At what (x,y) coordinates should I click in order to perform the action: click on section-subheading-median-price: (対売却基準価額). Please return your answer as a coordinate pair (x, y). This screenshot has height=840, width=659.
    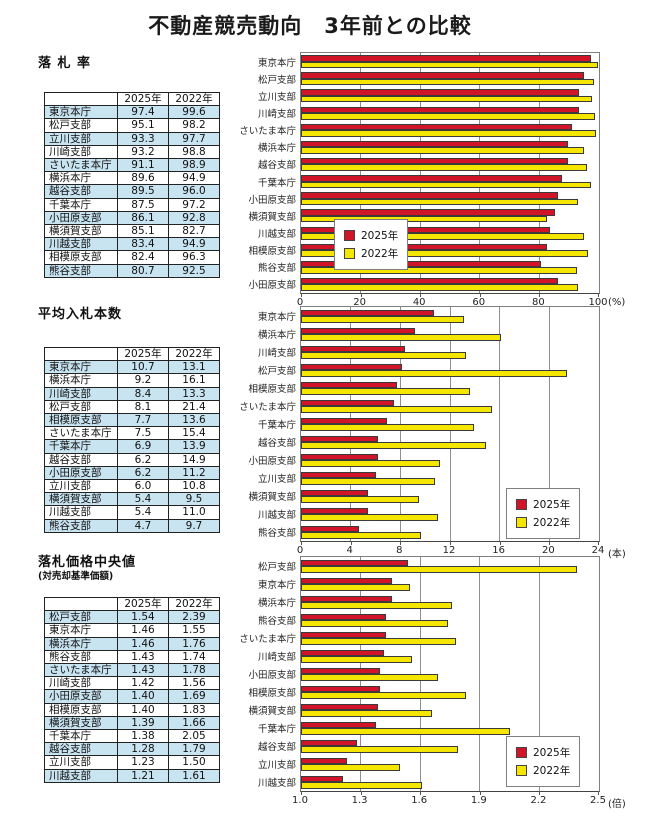
    Looking at the image, I should click on (76, 576).